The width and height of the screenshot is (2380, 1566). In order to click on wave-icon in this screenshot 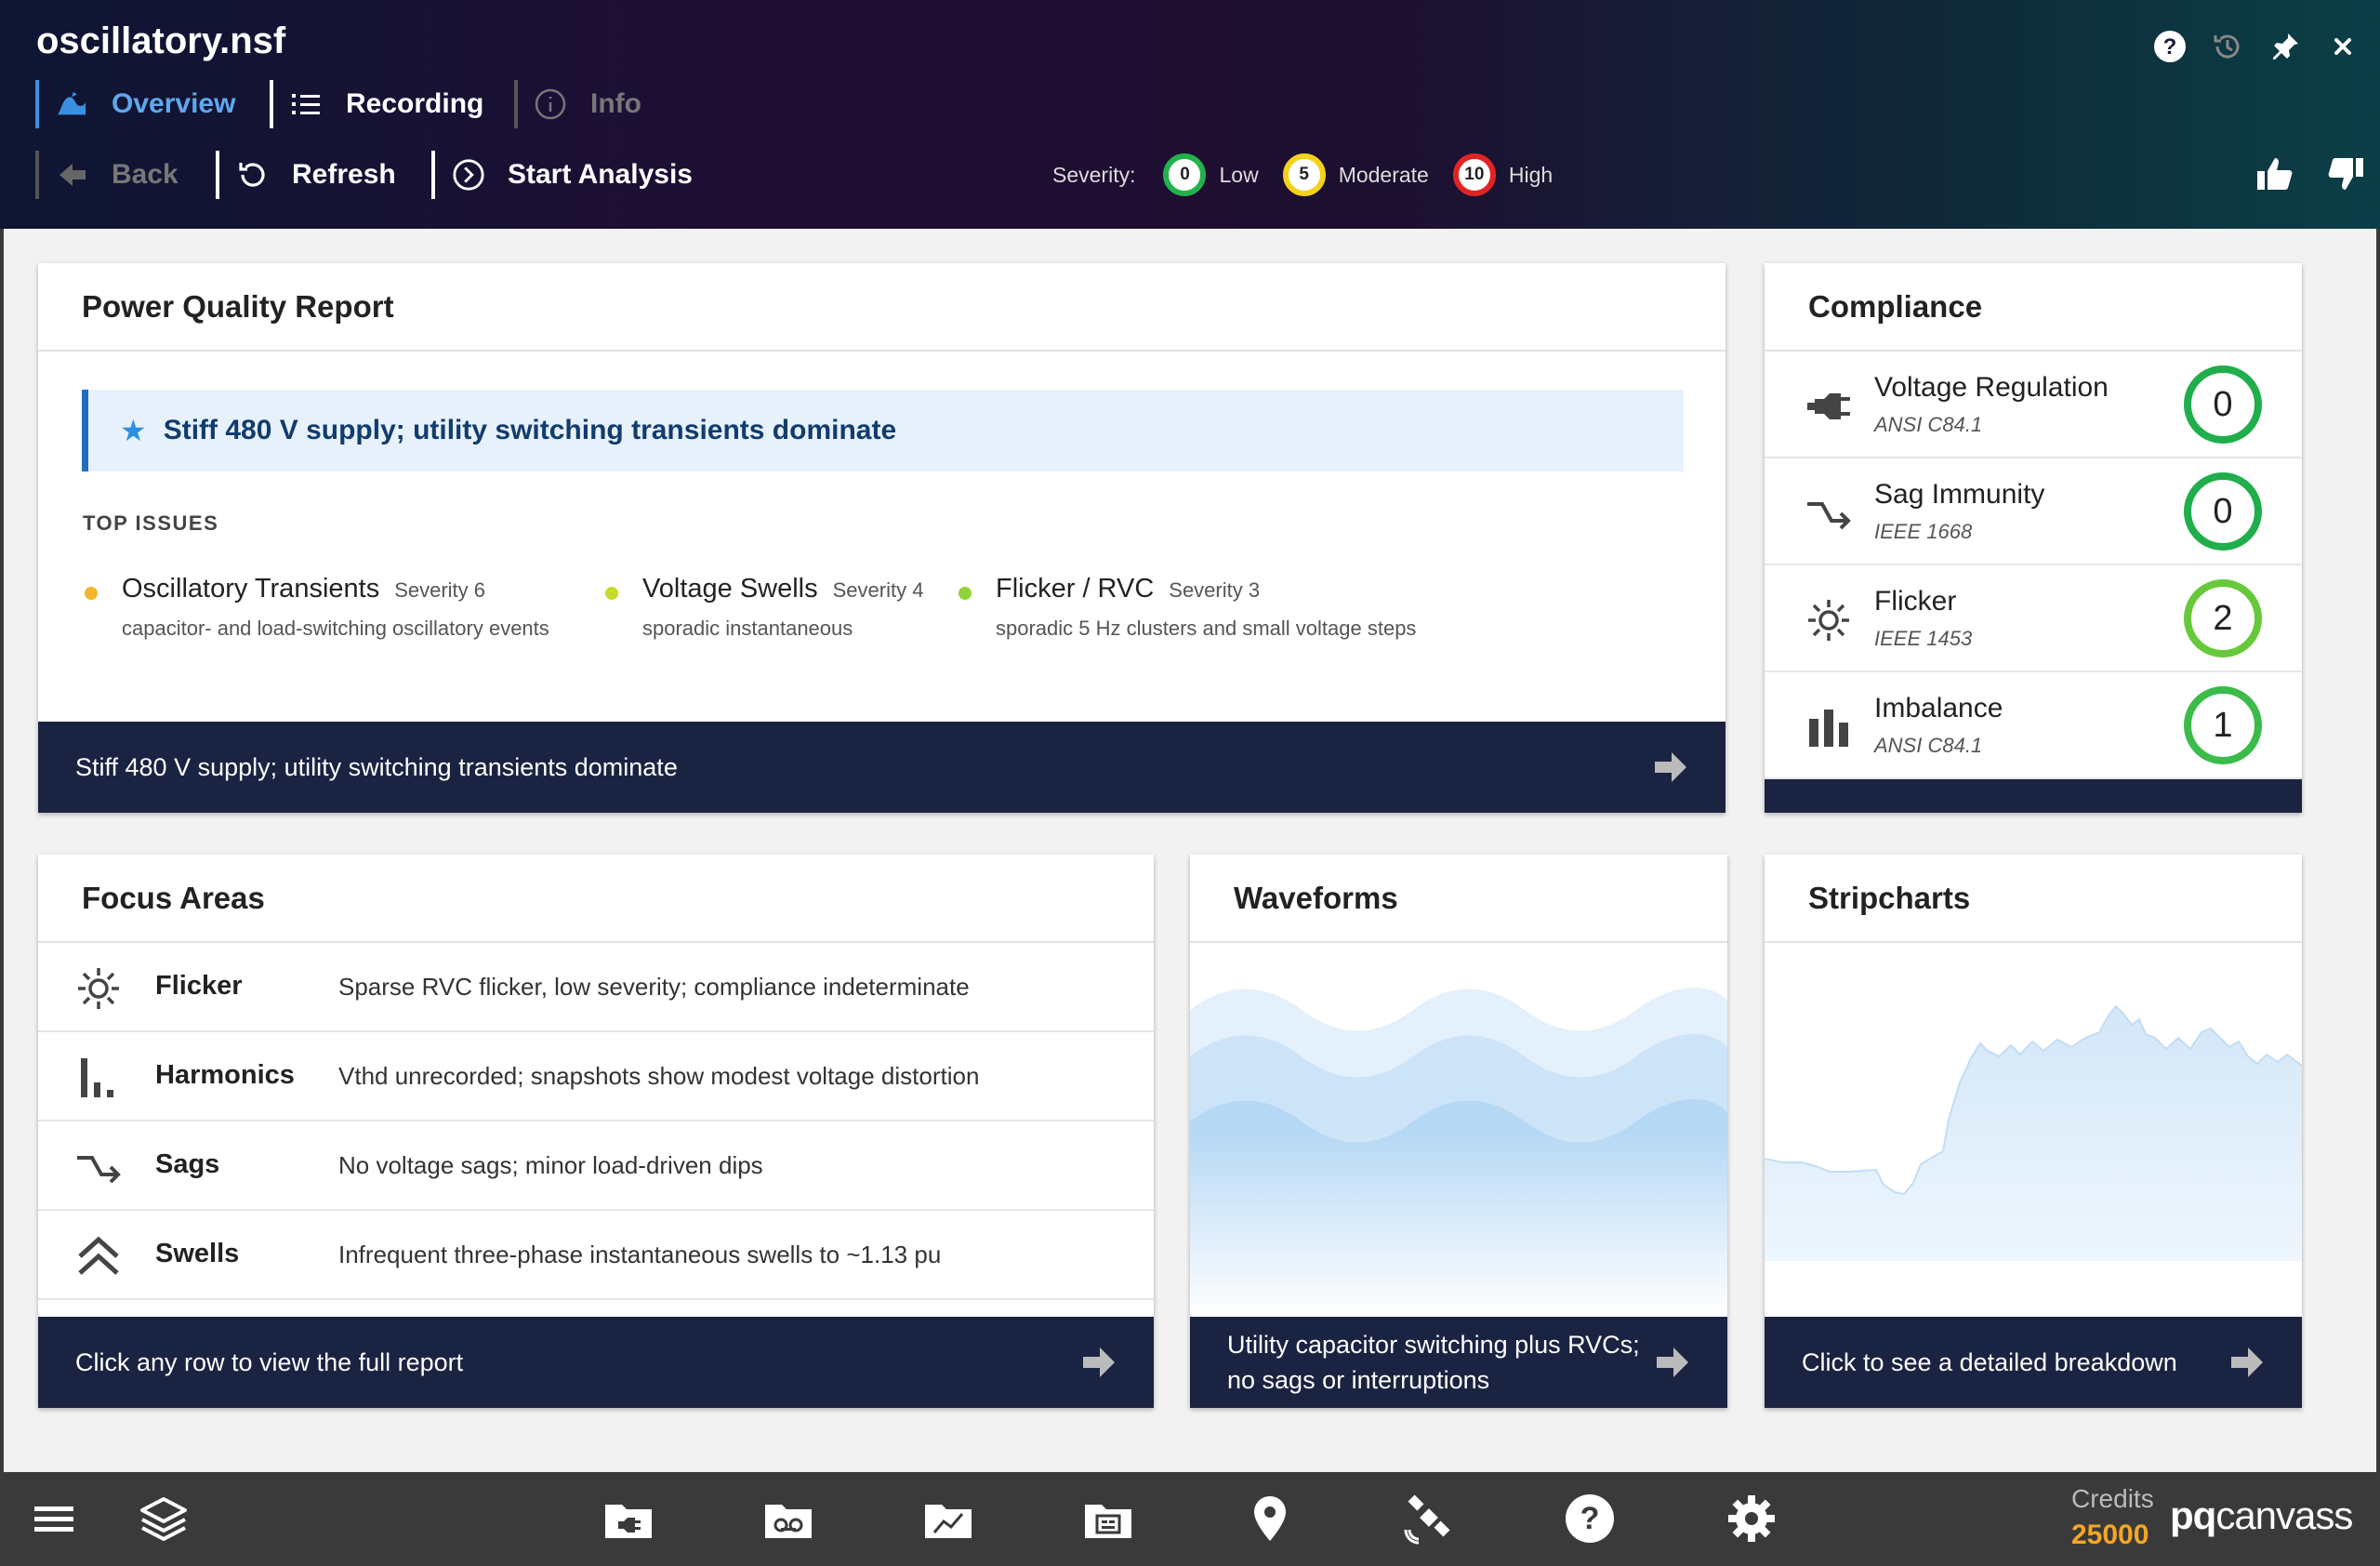, I will do `click(71, 104)`.